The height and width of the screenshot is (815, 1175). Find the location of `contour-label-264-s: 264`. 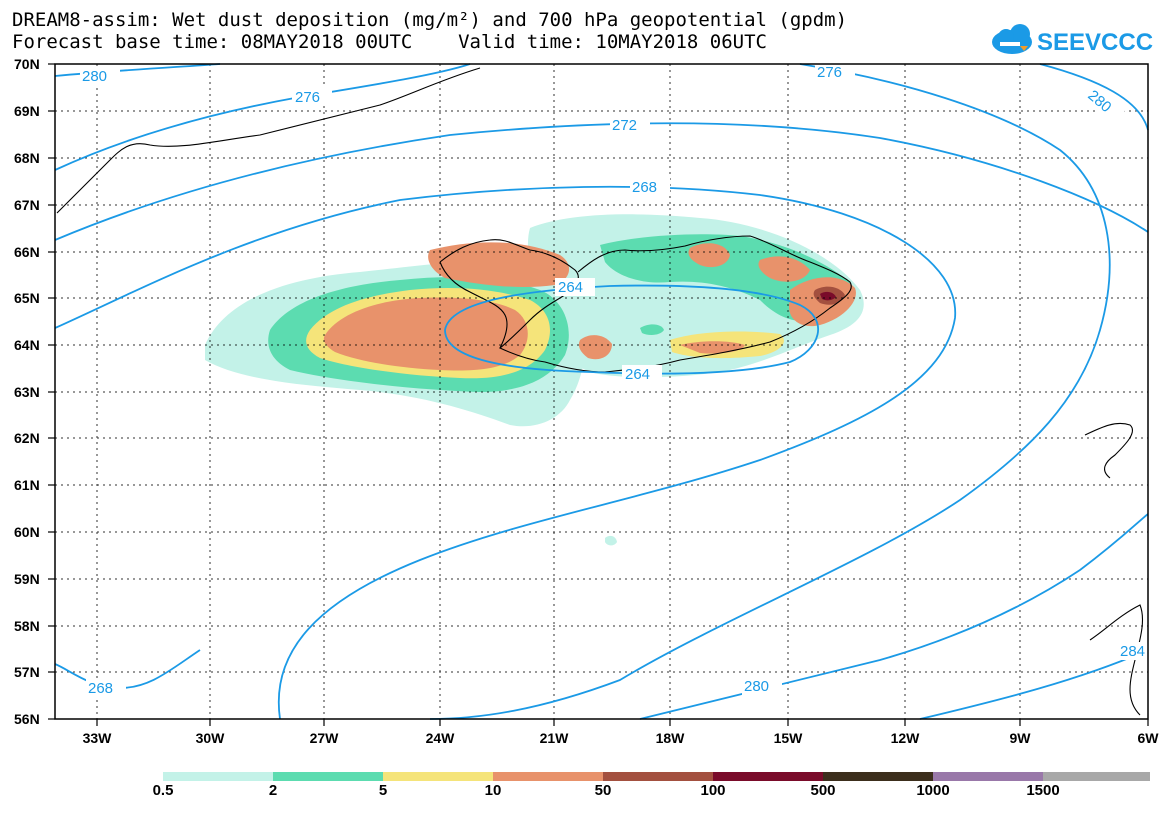

contour-label-264-s: 264 is located at coordinates (637, 374).